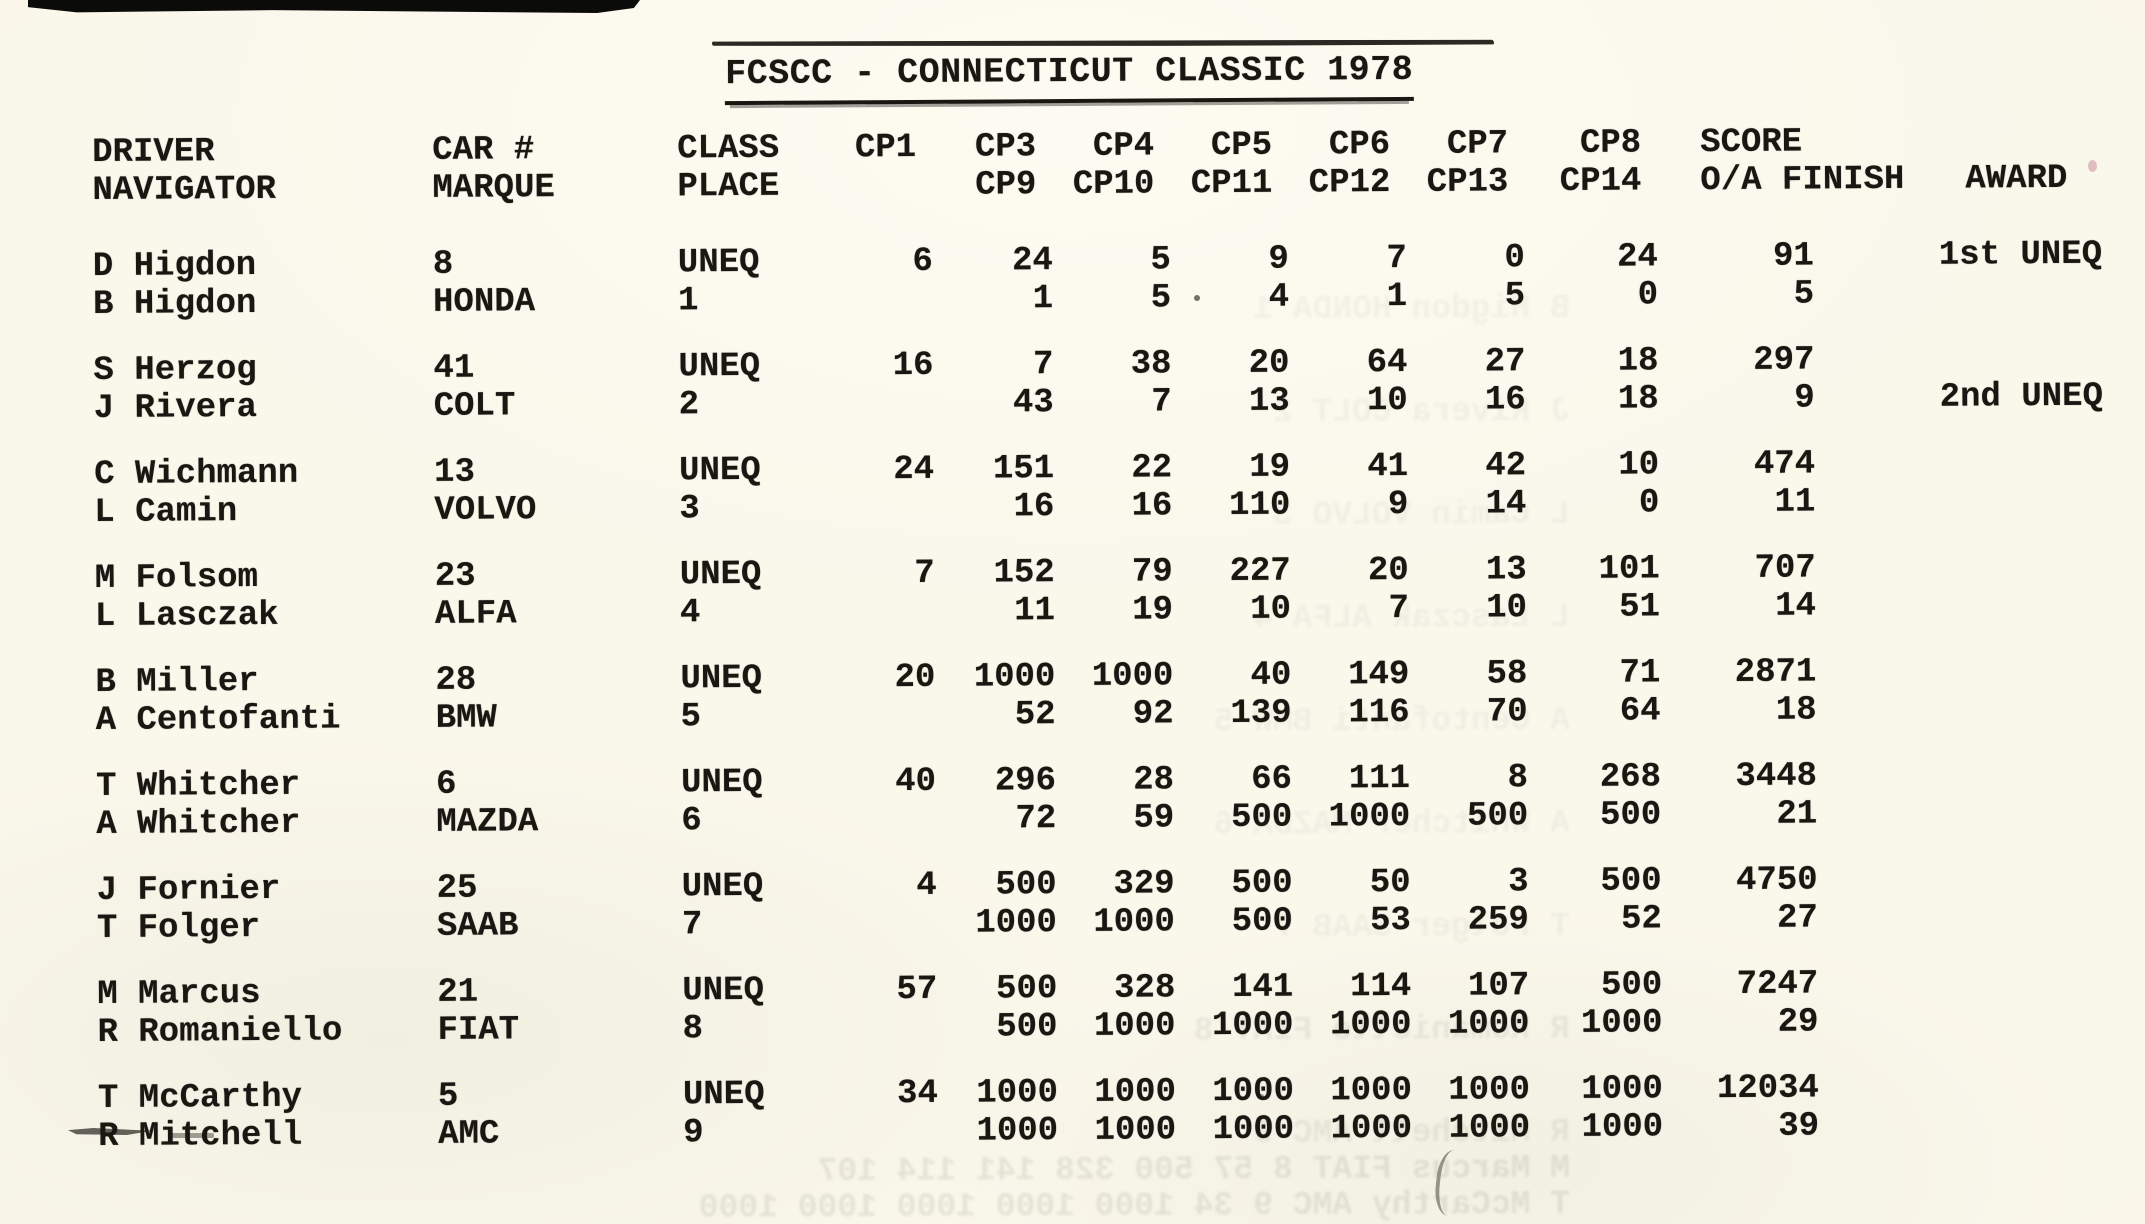 Image resolution: width=2145 pixels, height=1224 pixels. I want to click on score-finish-cell: 2871 18, so click(1740, 691).